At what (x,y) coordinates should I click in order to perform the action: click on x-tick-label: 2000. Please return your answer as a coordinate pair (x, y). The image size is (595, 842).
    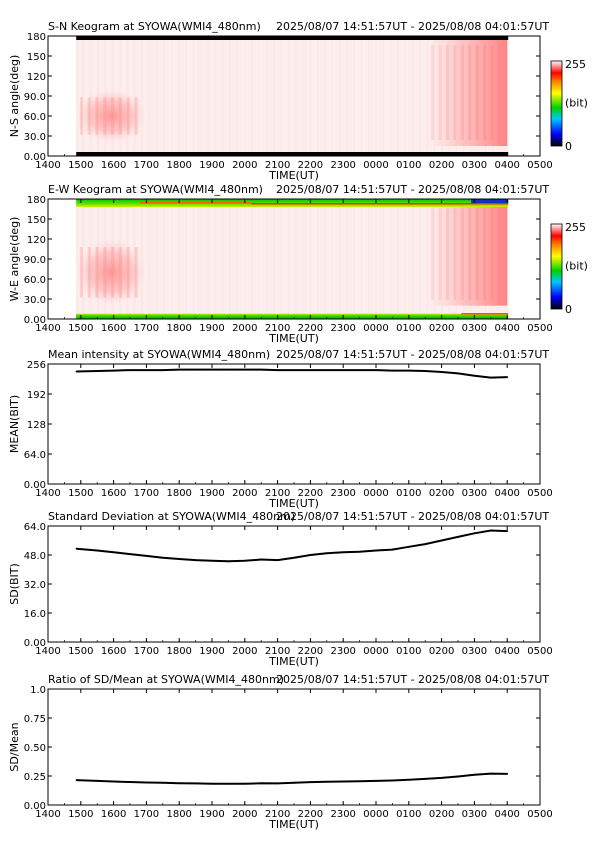
    Looking at the image, I should click on (244, 328).